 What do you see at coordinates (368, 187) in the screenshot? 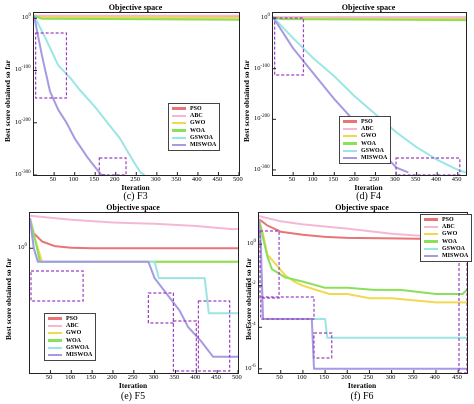
I see `x-axis-label: Iteration` at bounding box center [368, 187].